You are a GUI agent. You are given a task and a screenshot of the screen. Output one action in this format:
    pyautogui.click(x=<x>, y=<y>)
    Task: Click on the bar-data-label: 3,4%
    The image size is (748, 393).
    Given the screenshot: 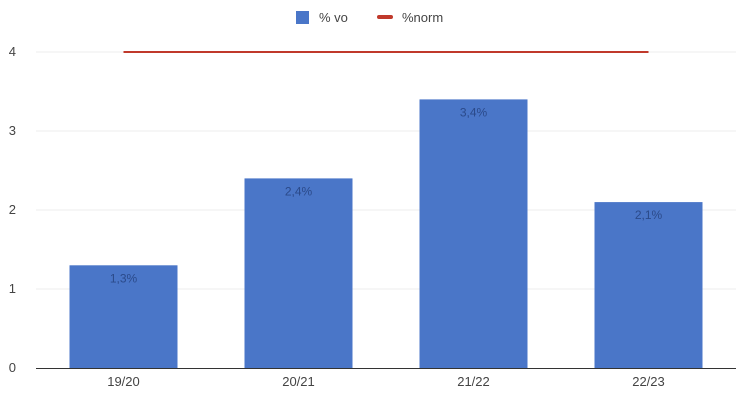 What is the action you would take?
    pyautogui.click(x=474, y=112)
    